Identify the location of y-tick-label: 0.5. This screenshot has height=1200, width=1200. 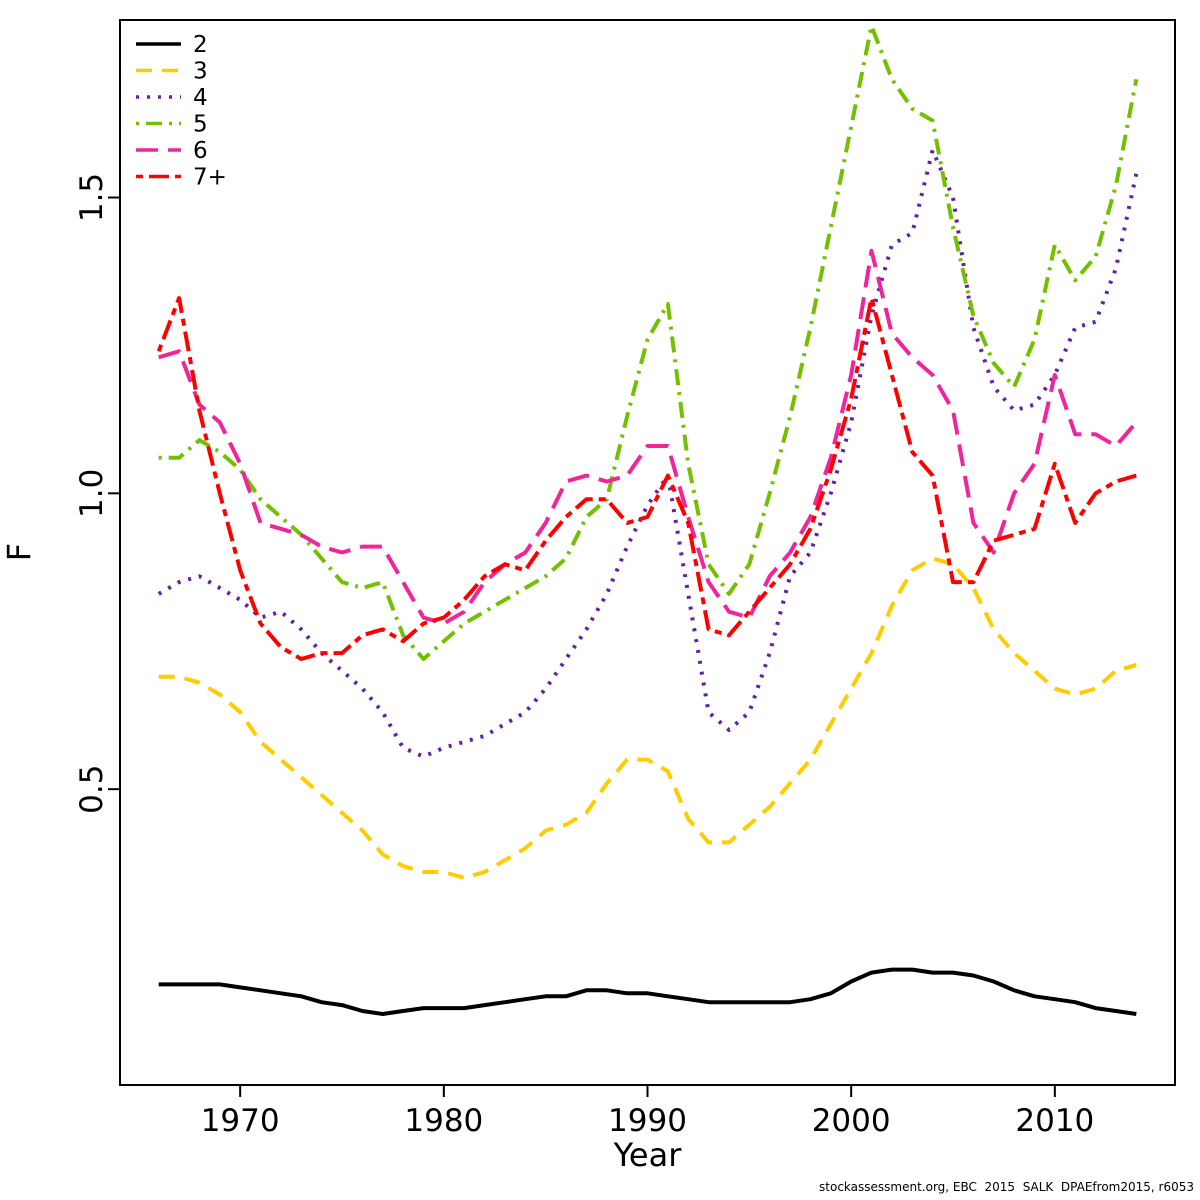
(92, 789).